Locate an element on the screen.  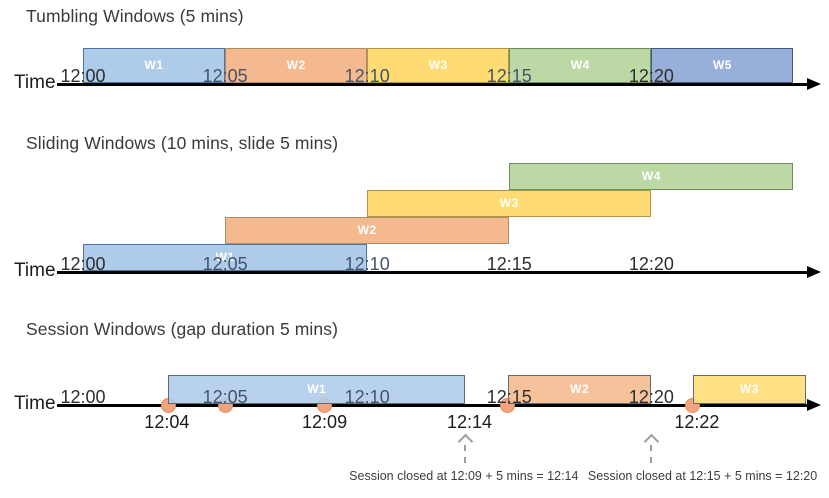
event-time-label: 12:14 is located at coordinates (469, 422).